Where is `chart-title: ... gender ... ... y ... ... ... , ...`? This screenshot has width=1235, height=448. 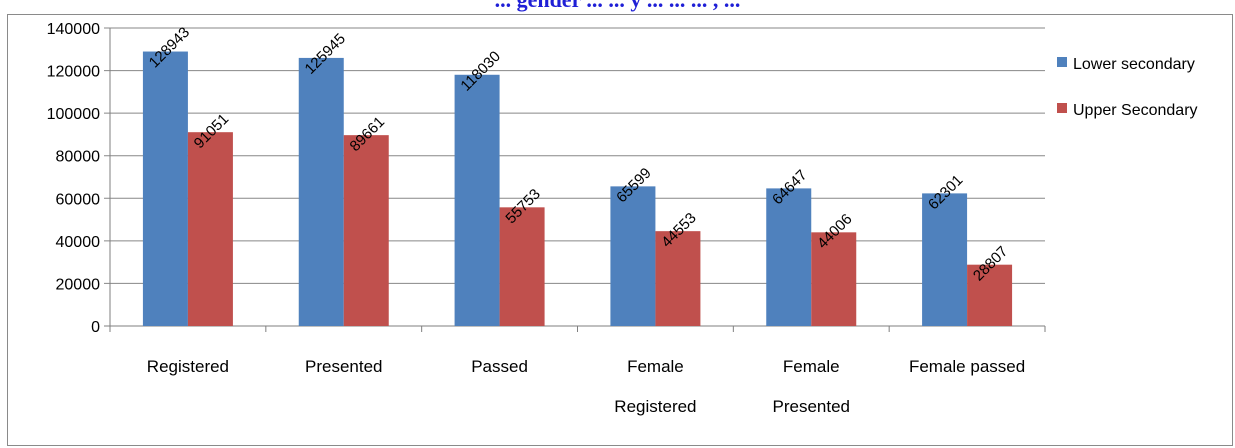 chart-title: ... gender ... ... y ... ... ... , ... is located at coordinates (617, 6).